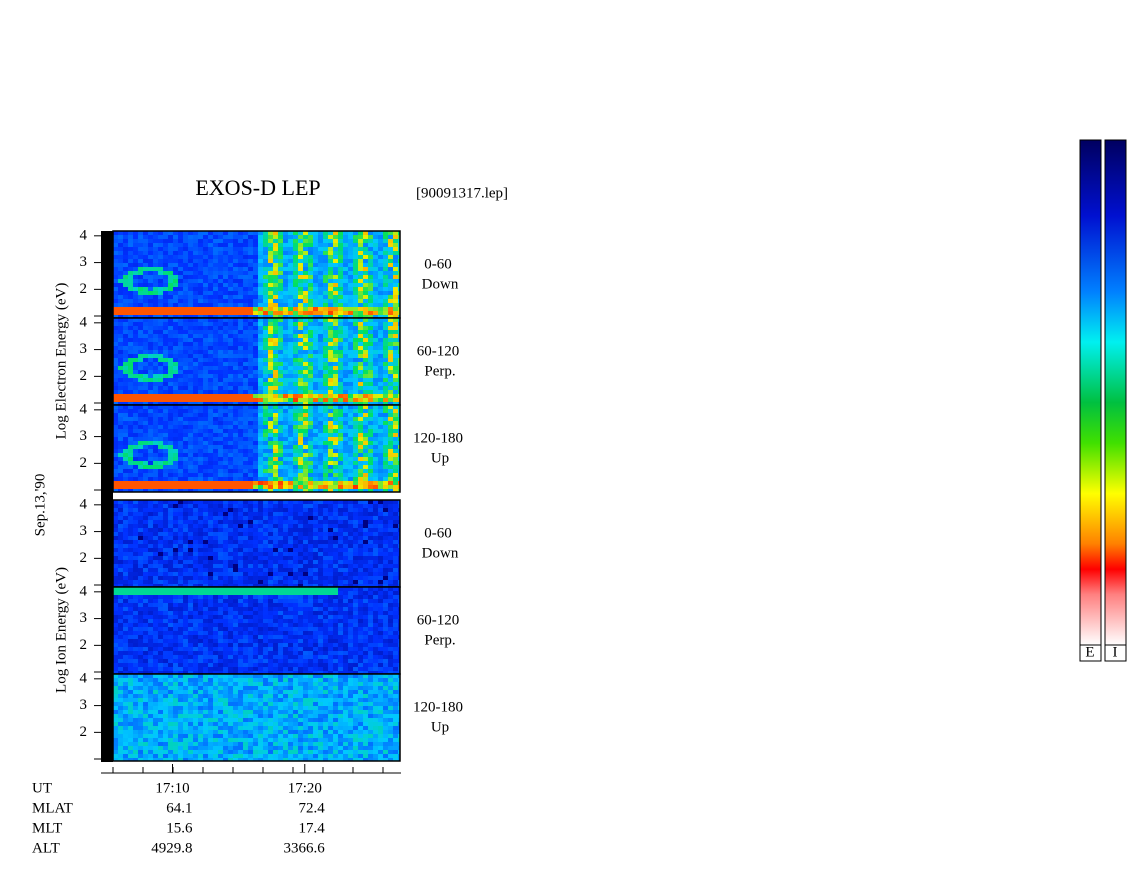 This screenshot has width=1130, height=875. Describe the element at coordinates (462, 193) in the screenshot. I see `file-name: [90091317.lep]` at that location.